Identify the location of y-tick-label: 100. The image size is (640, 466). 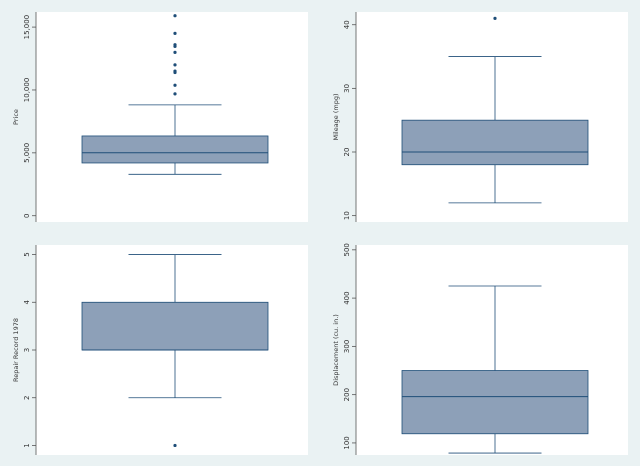
(347, 442).